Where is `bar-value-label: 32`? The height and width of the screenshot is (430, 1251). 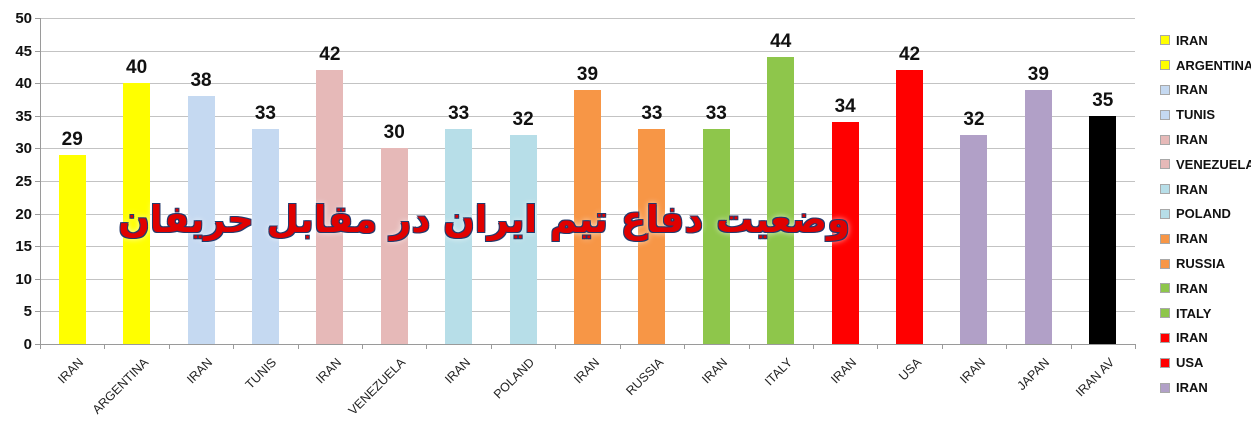 bar-value-label: 32 is located at coordinates (974, 120).